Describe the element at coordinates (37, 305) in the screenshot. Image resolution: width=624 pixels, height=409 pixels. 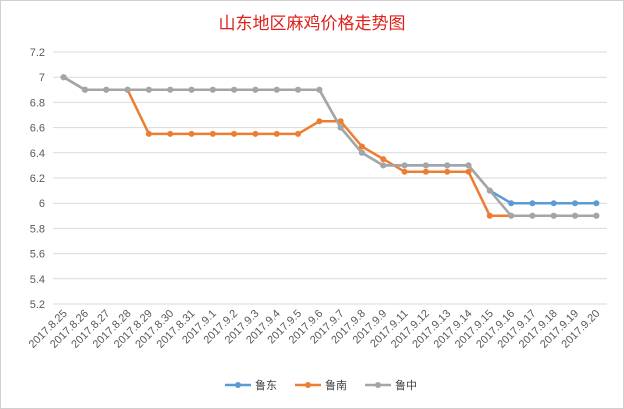
I see `y-tick-label: 5.2` at that location.